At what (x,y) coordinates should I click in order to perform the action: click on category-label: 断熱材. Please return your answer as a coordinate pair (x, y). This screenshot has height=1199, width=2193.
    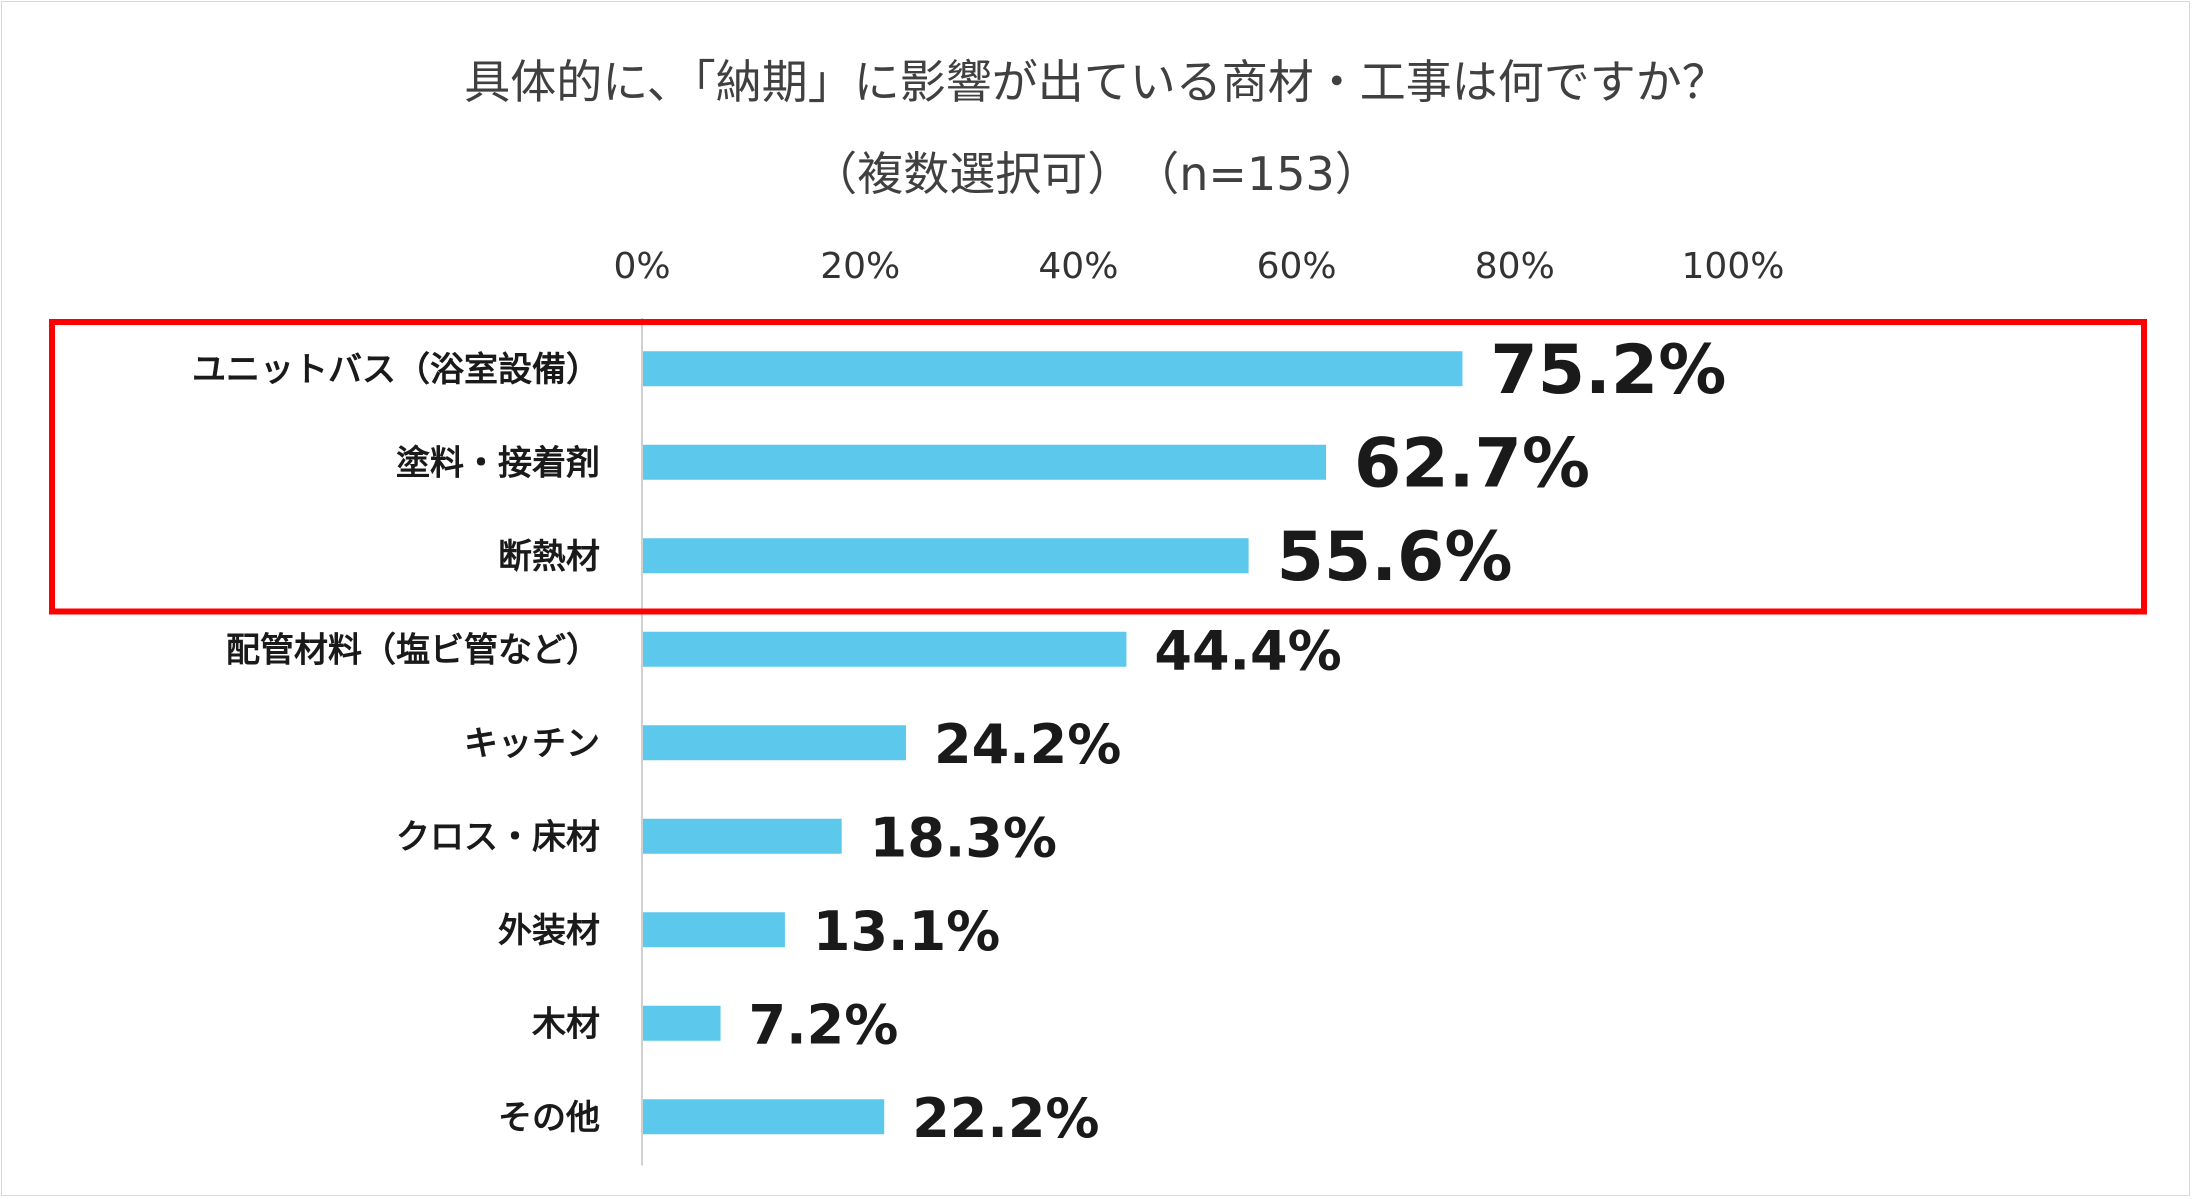
    Looking at the image, I should click on (549, 557).